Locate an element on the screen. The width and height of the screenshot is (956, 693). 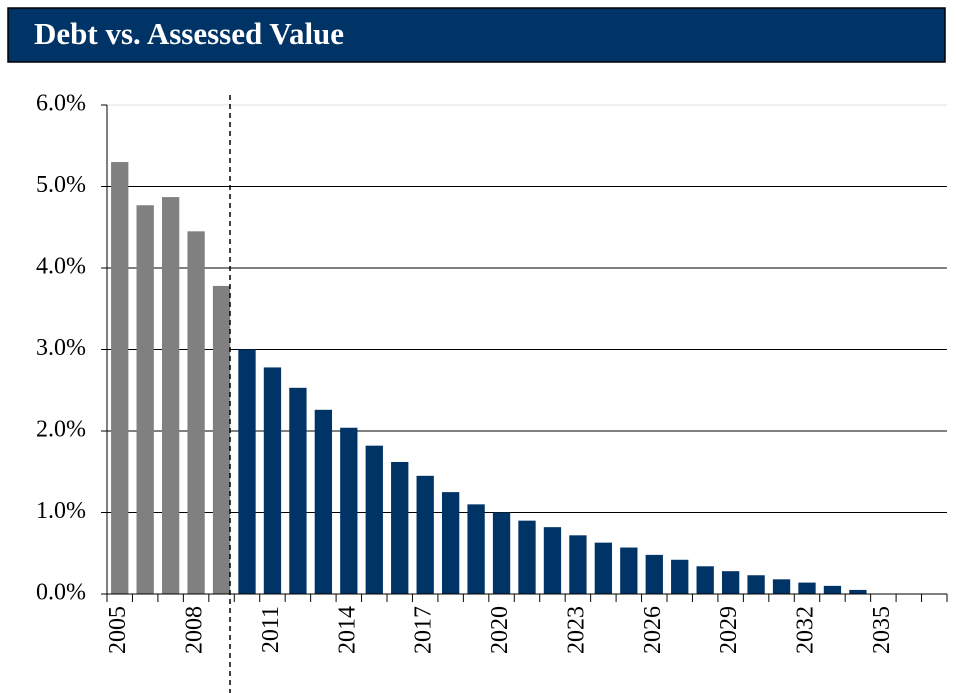
x-tick-label: 2011 is located at coordinates (271, 629).